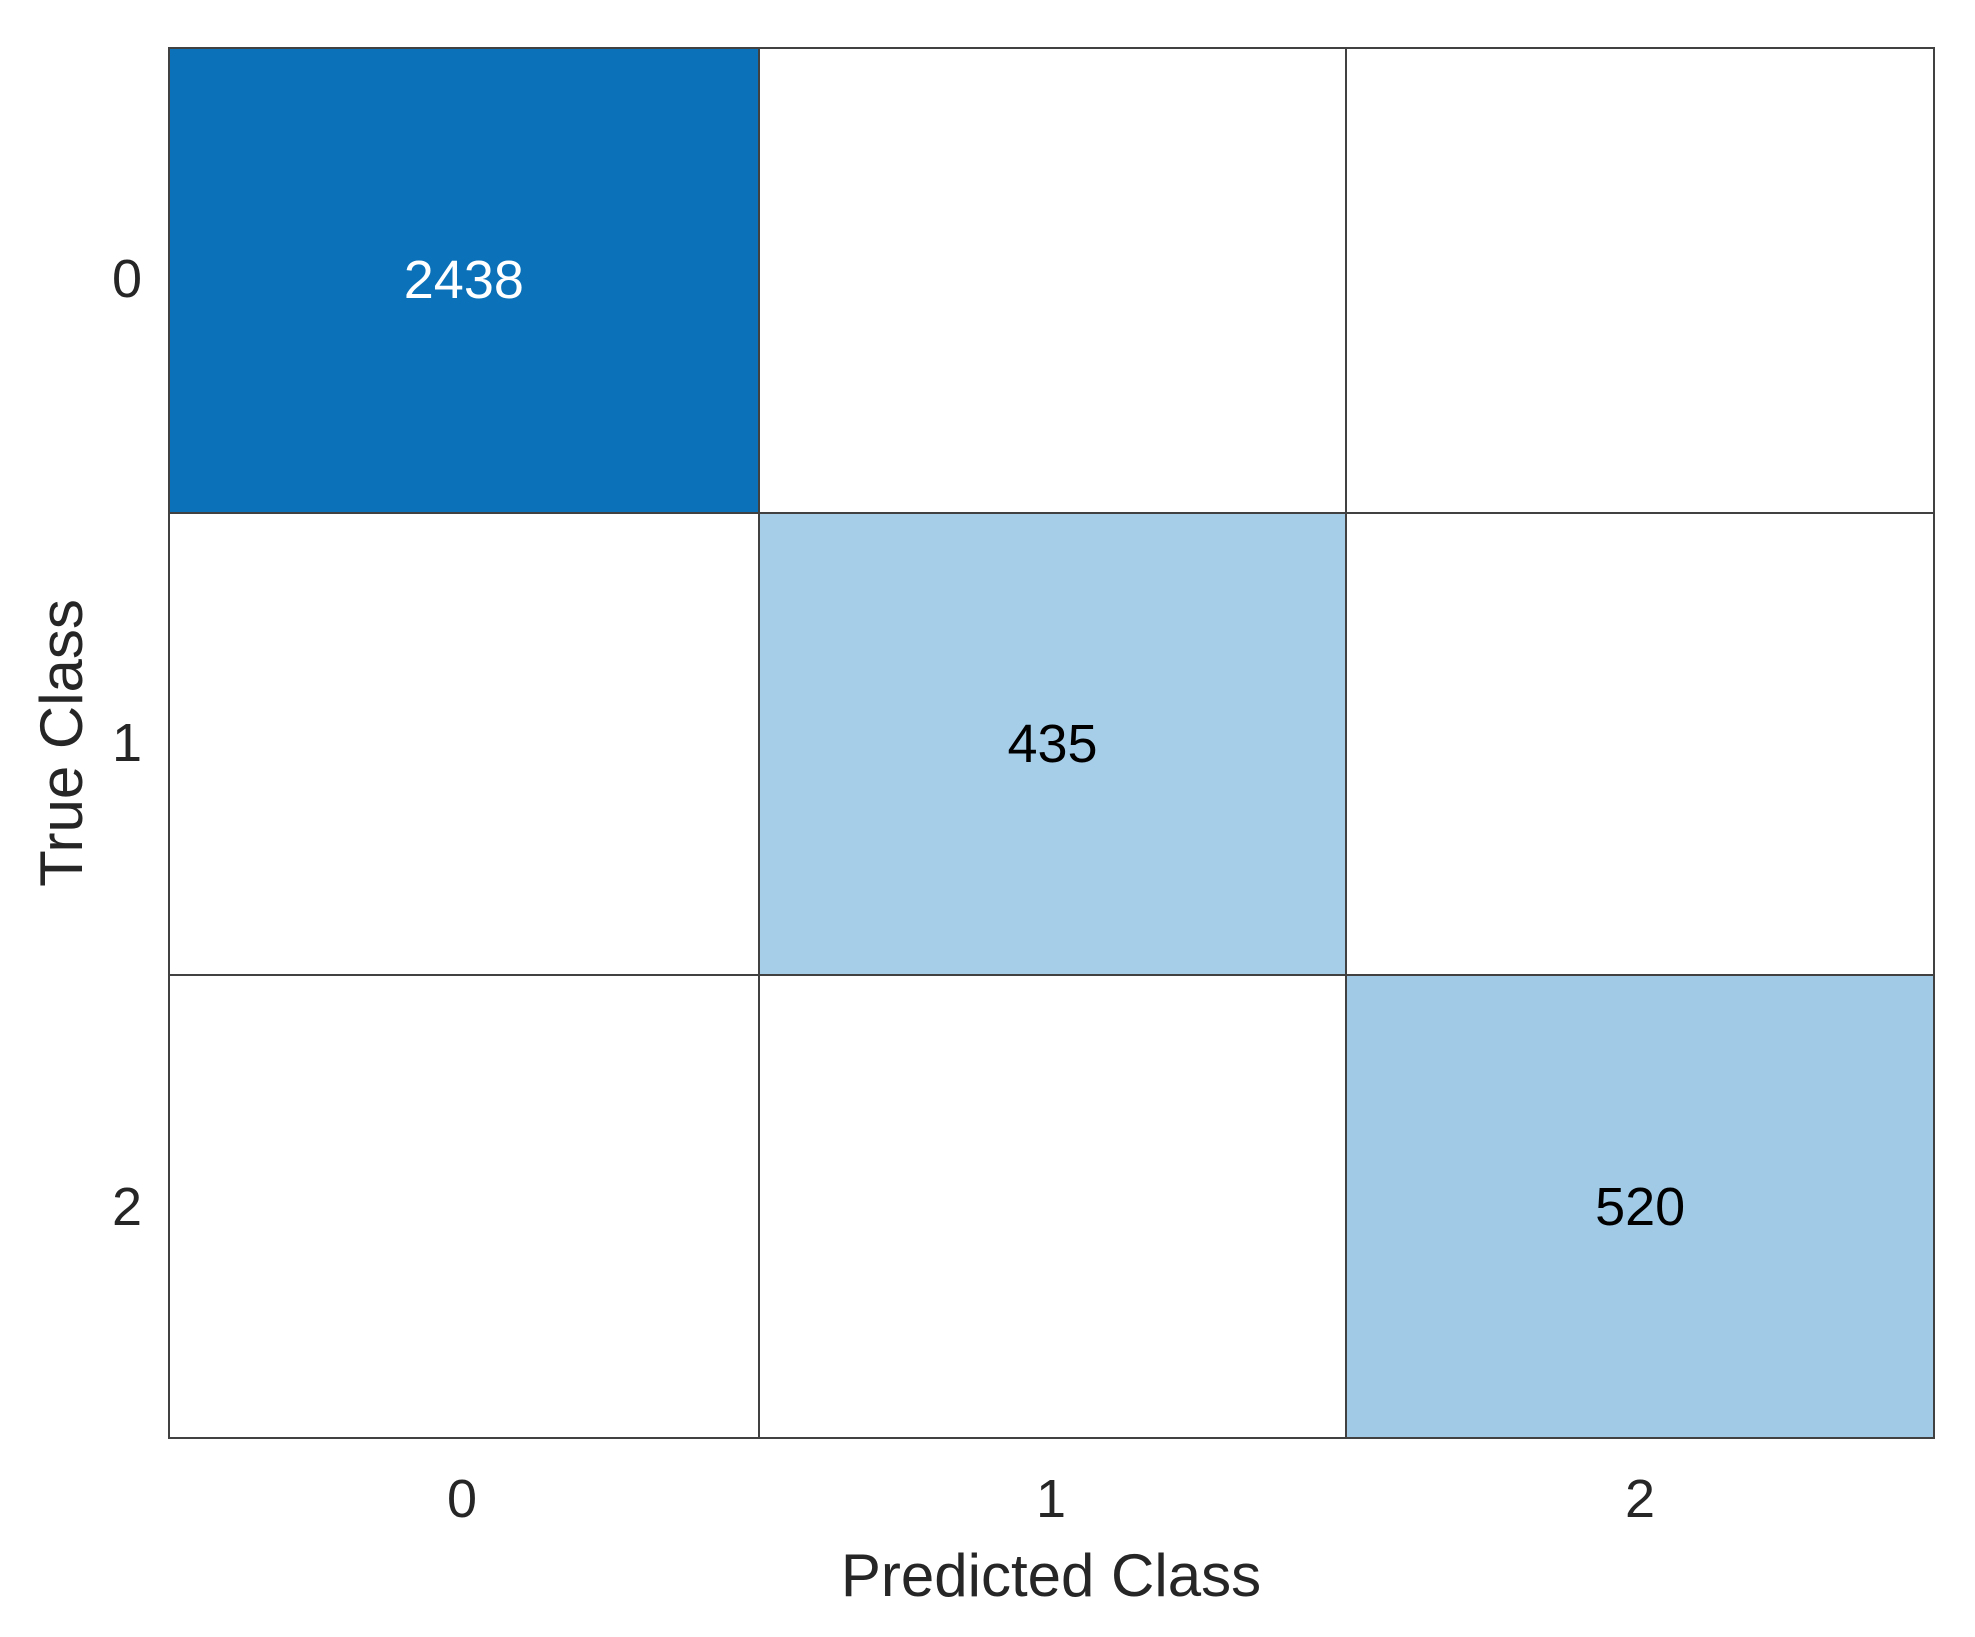 The height and width of the screenshot is (1637, 1975). I want to click on x-tick-label-1: 1, so click(1051, 1499).